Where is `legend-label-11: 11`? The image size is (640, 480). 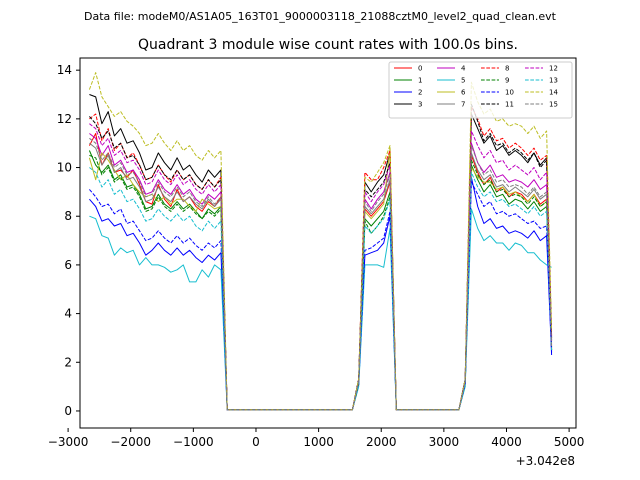
legend-label-11: 11 is located at coordinates (509, 105).